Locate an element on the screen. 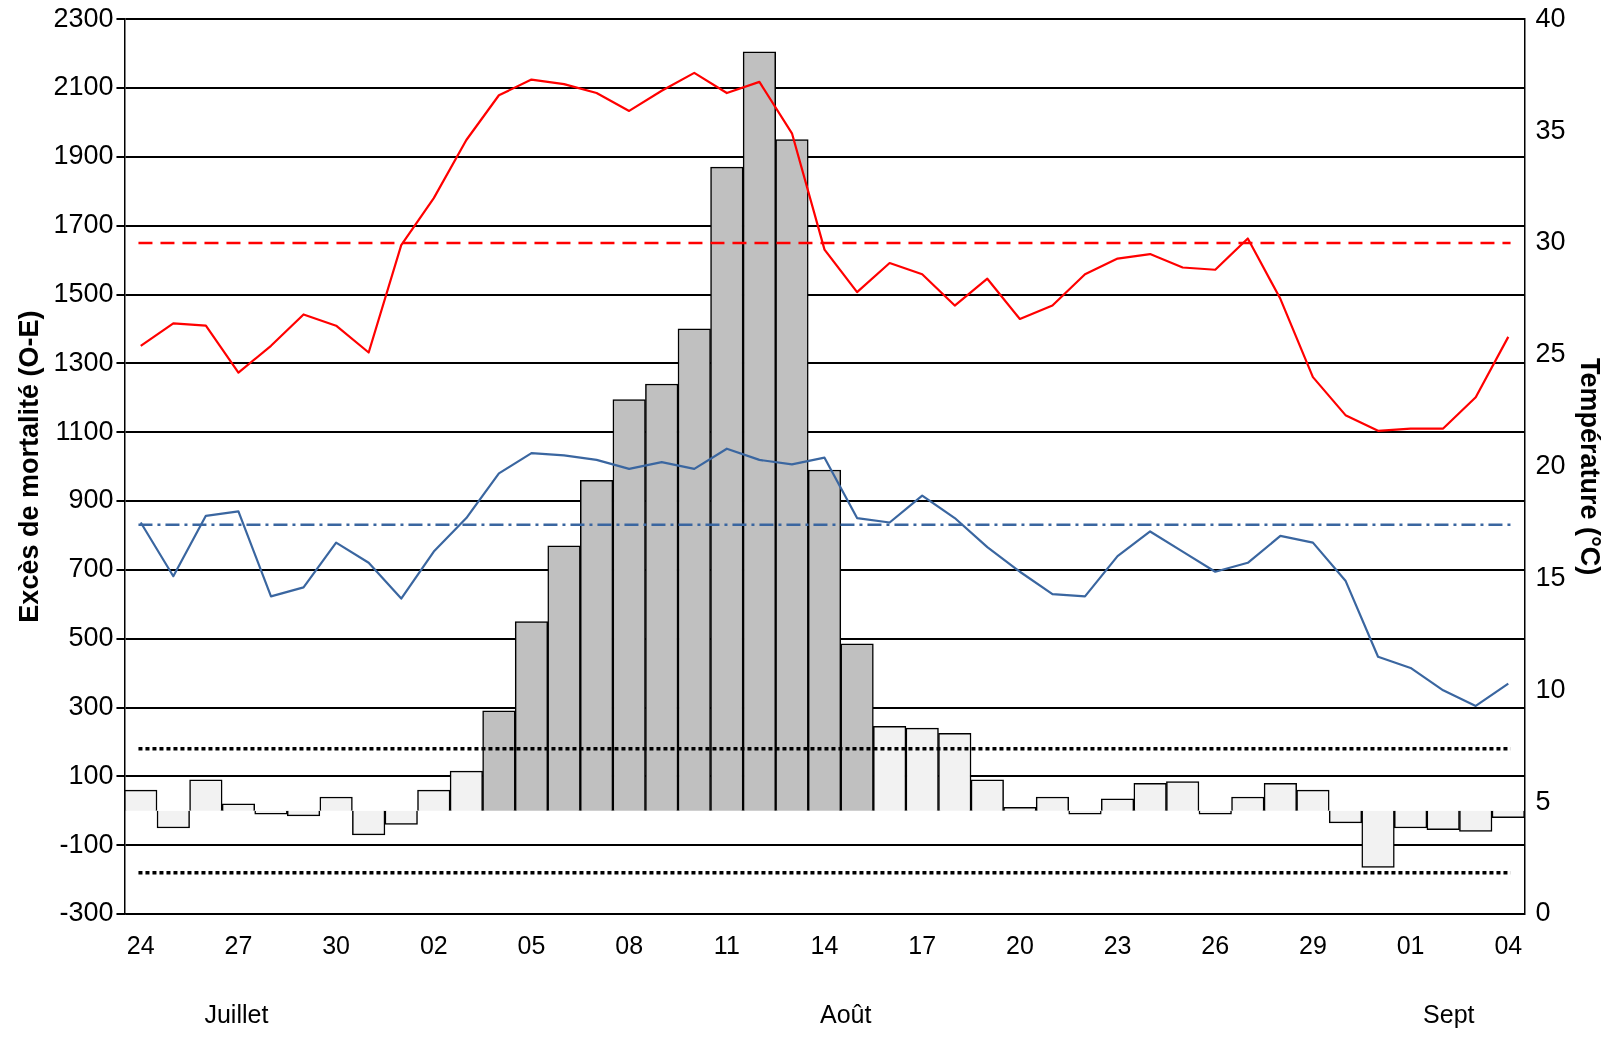  y-tick-label: -100 is located at coordinates (86, 843).